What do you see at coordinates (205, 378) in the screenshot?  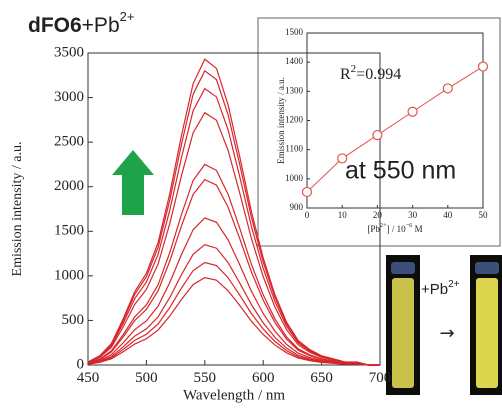 I see `x-tick-label: 550` at bounding box center [205, 378].